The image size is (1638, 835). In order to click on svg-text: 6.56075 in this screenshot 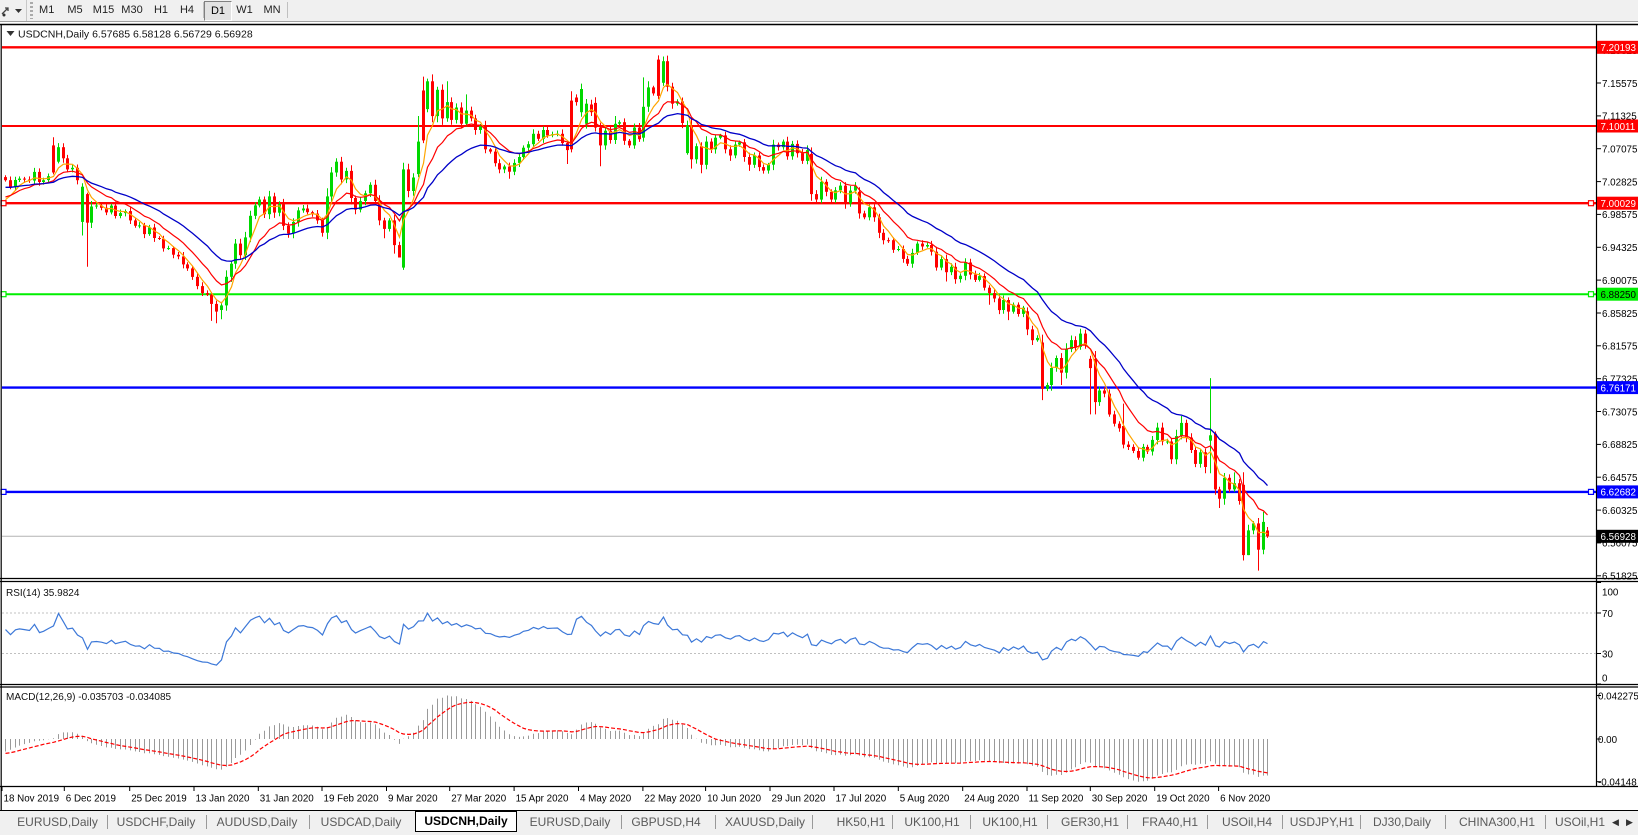, I will do `click(1620, 544)`.